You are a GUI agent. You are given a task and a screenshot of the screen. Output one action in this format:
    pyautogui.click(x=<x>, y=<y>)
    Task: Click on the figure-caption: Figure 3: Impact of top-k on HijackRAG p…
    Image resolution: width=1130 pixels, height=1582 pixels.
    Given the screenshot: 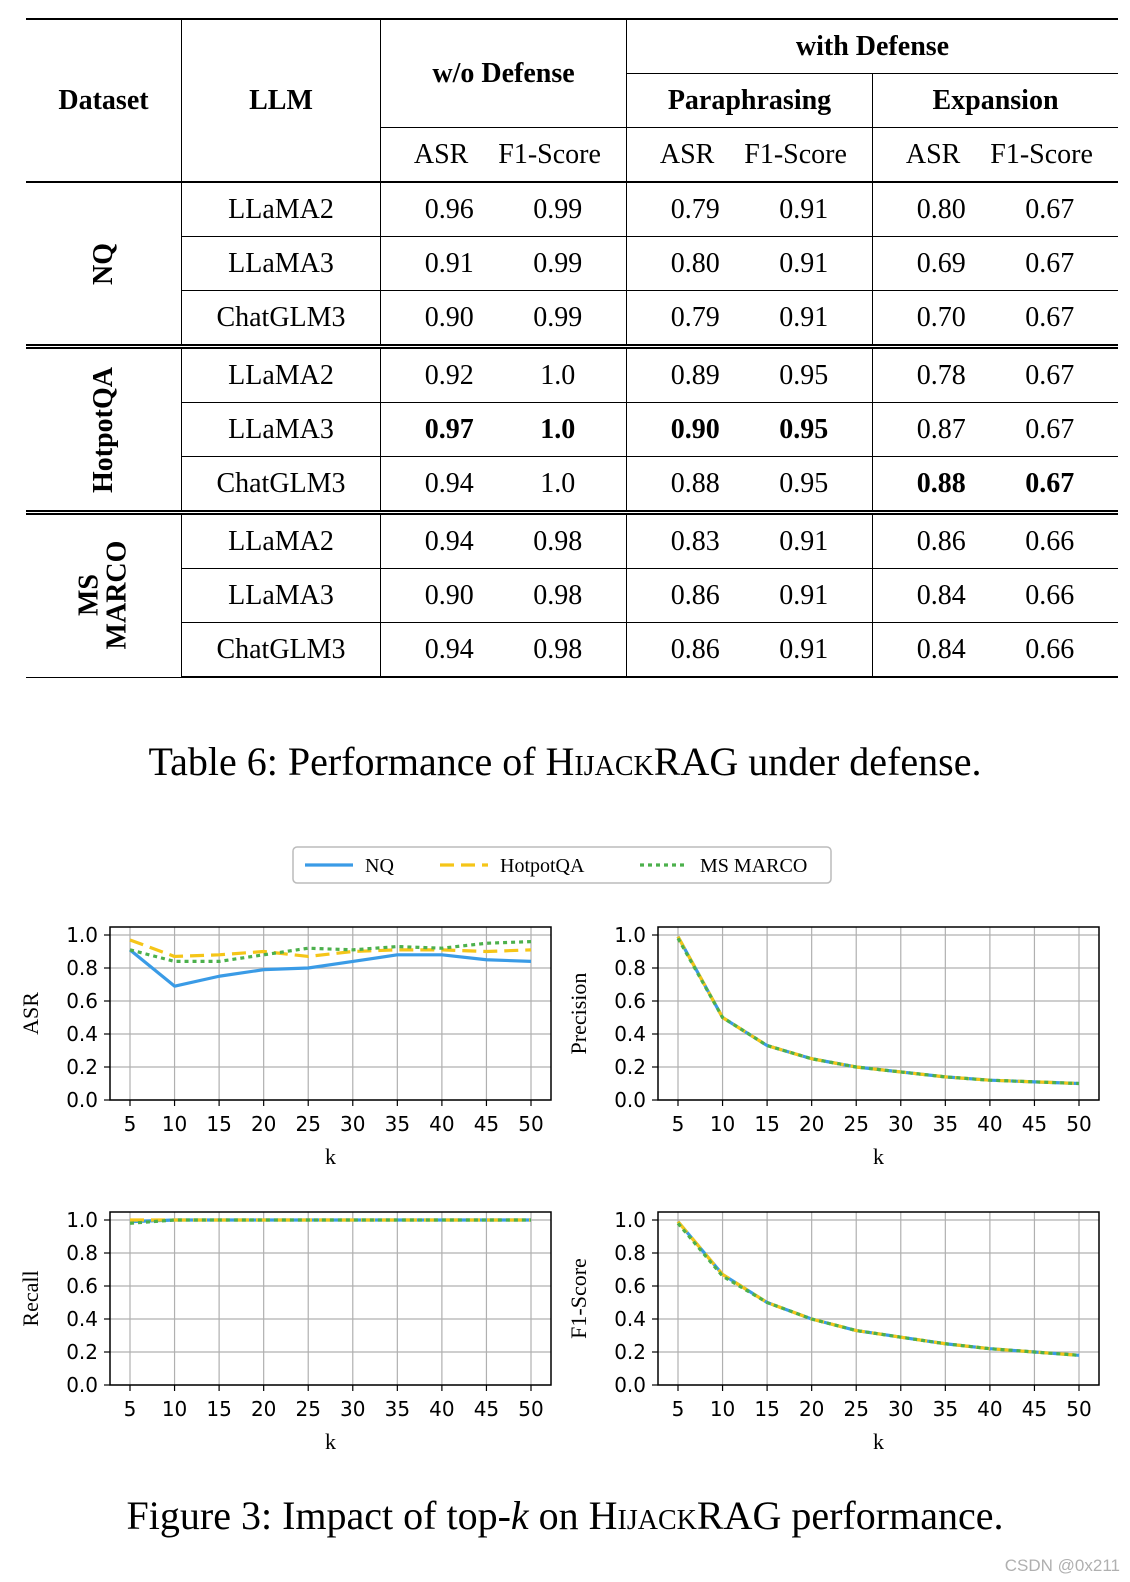 What is the action you would take?
    pyautogui.click(x=565, y=1515)
    